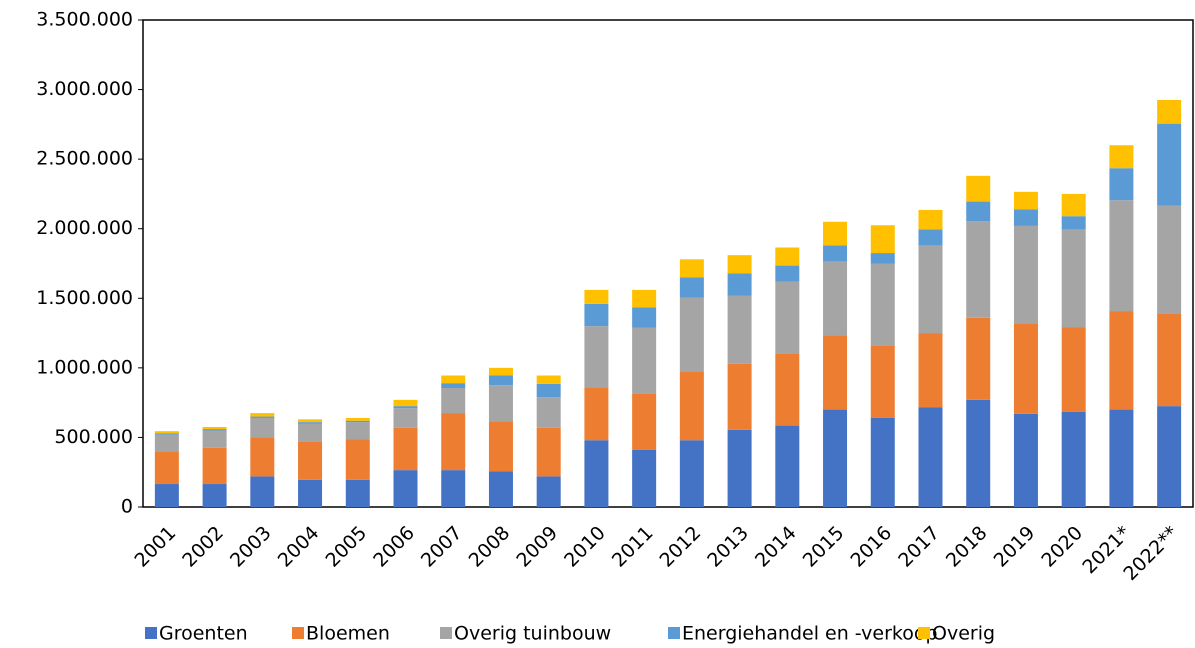  What do you see at coordinates (810, 634) in the screenshot?
I see `legend-label: Energiehandel en -verkoop` at bounding box center [810, 634].